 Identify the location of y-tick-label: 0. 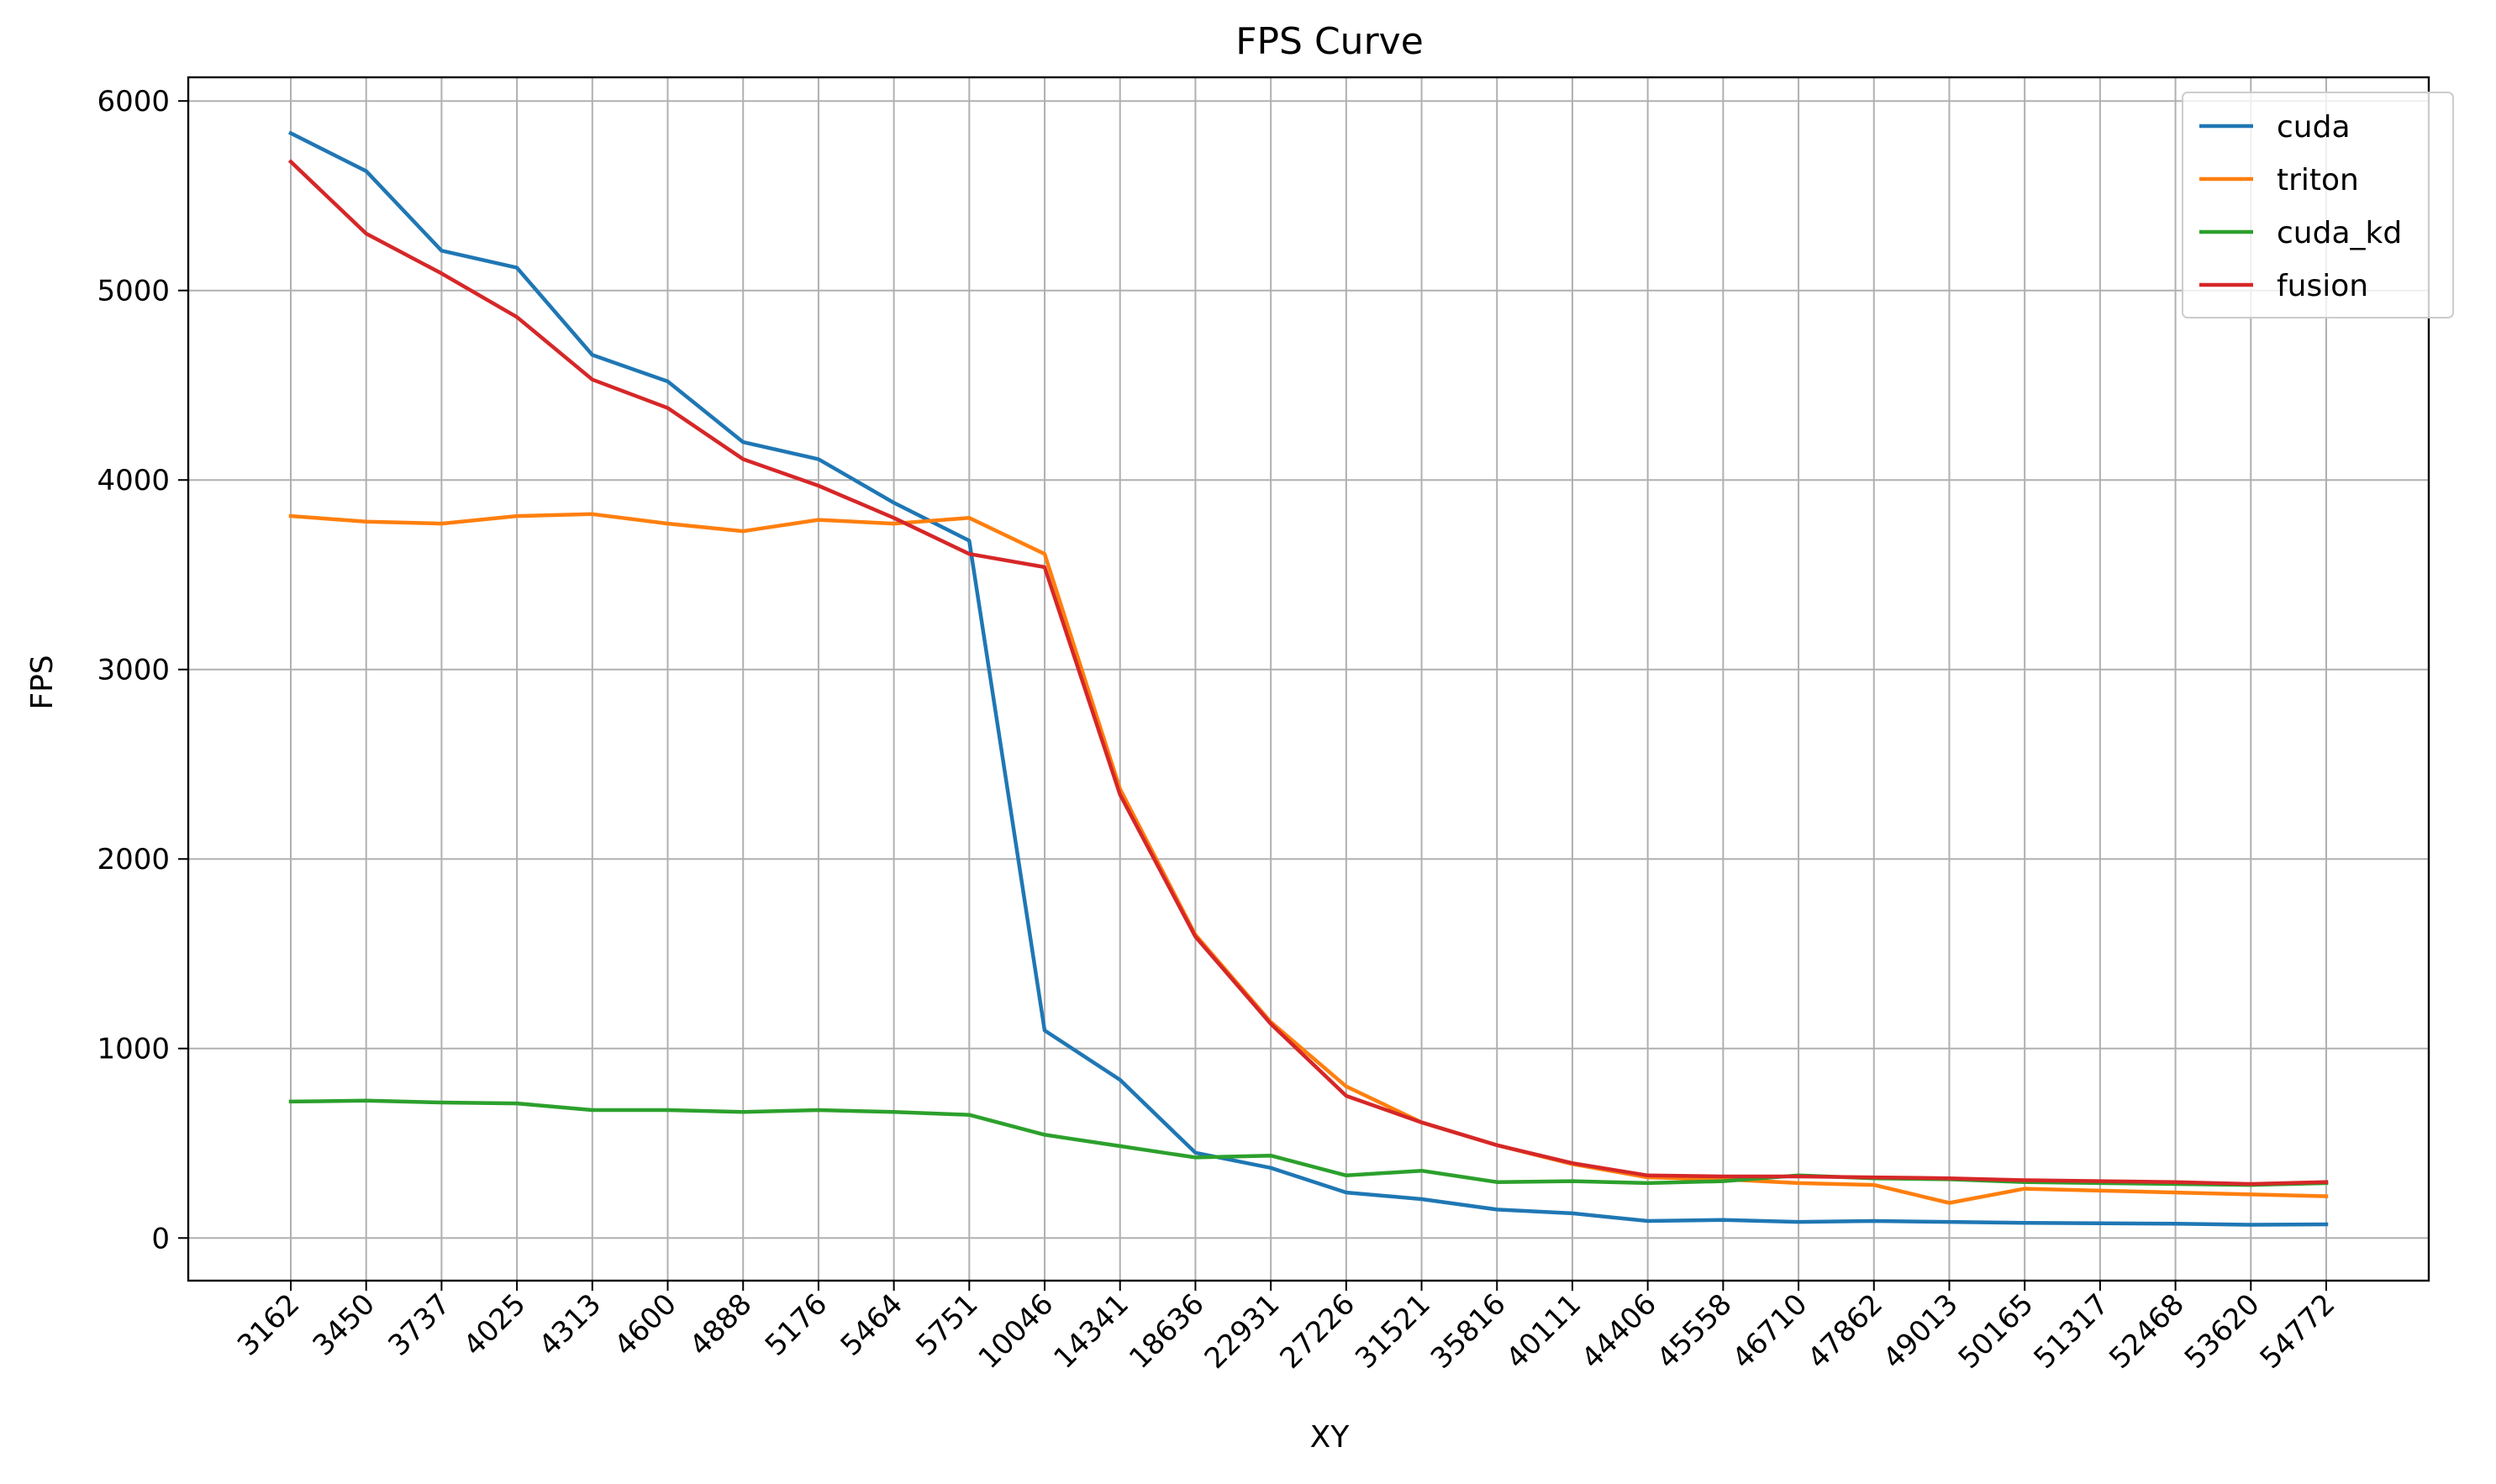
(160, 1238).